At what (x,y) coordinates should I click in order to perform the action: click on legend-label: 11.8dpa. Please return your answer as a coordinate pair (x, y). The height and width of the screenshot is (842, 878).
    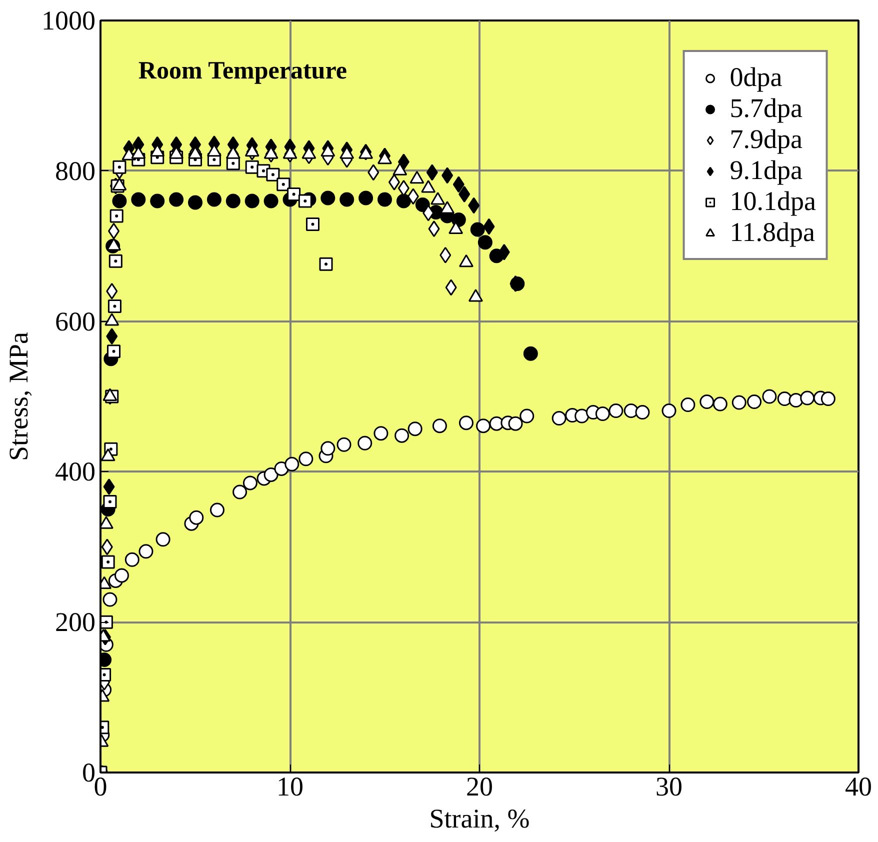
    Looking at the image, I should click on (772, 232).